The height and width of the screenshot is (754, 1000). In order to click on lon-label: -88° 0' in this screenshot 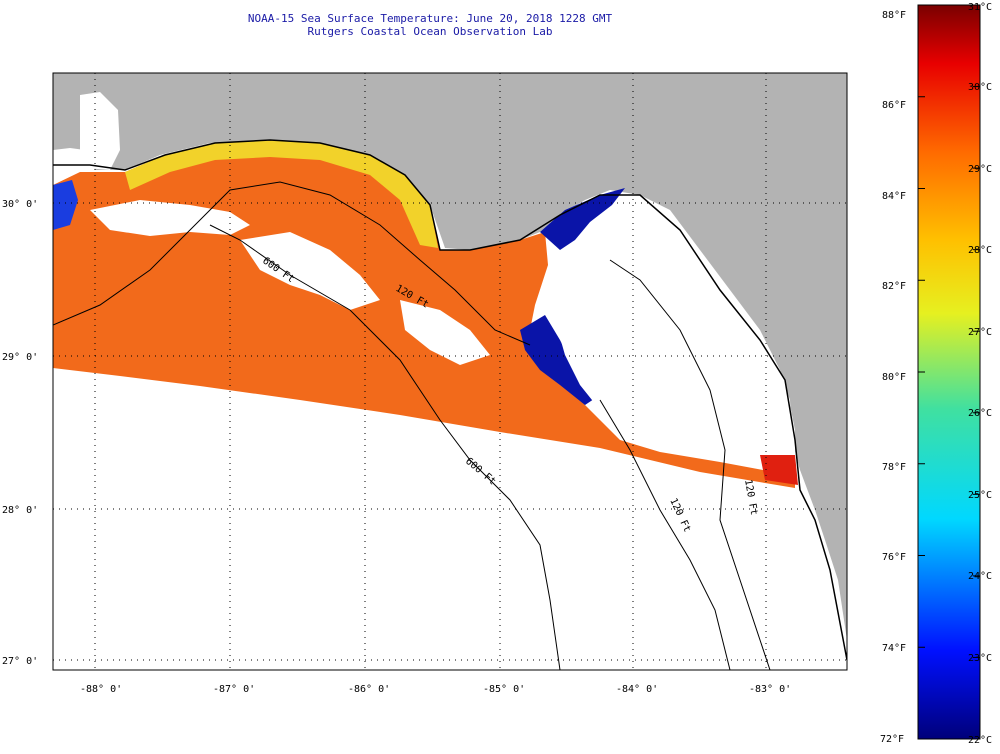, I will do `click(101, 689)`.